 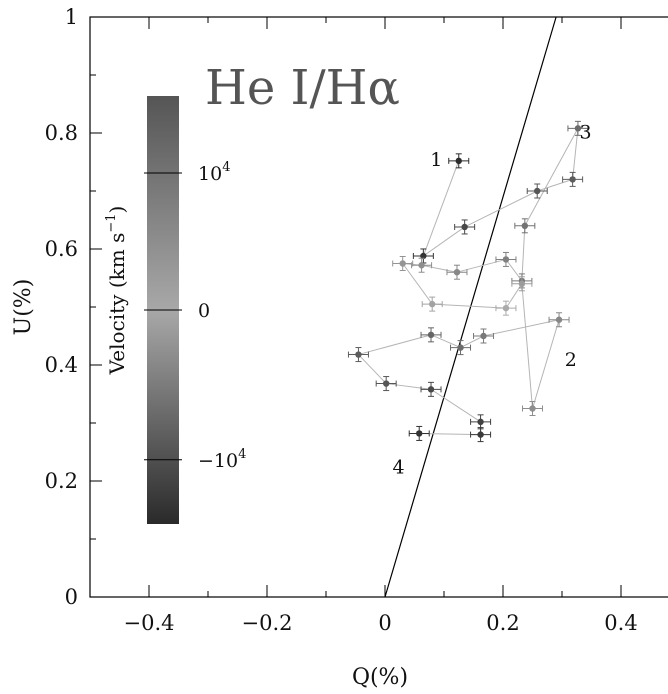 I want to click on x-axis-label: Q(%), so click(x=380, y=677).